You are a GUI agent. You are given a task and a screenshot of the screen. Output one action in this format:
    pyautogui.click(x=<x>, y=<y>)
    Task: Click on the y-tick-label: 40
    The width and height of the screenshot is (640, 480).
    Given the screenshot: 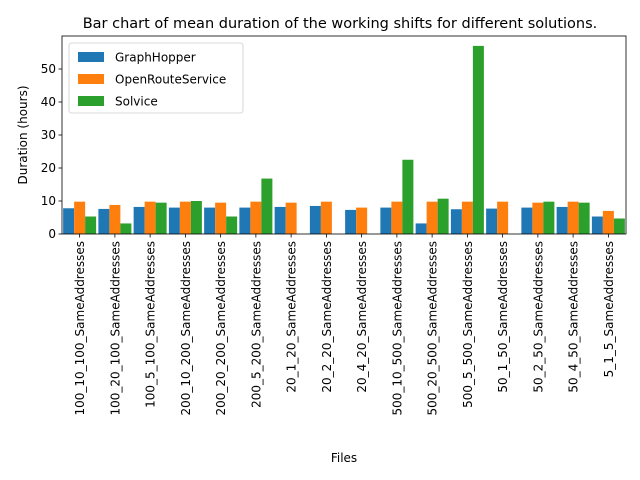 What is the action you would take?
    pyautogui.click(x=48, y=102)
    